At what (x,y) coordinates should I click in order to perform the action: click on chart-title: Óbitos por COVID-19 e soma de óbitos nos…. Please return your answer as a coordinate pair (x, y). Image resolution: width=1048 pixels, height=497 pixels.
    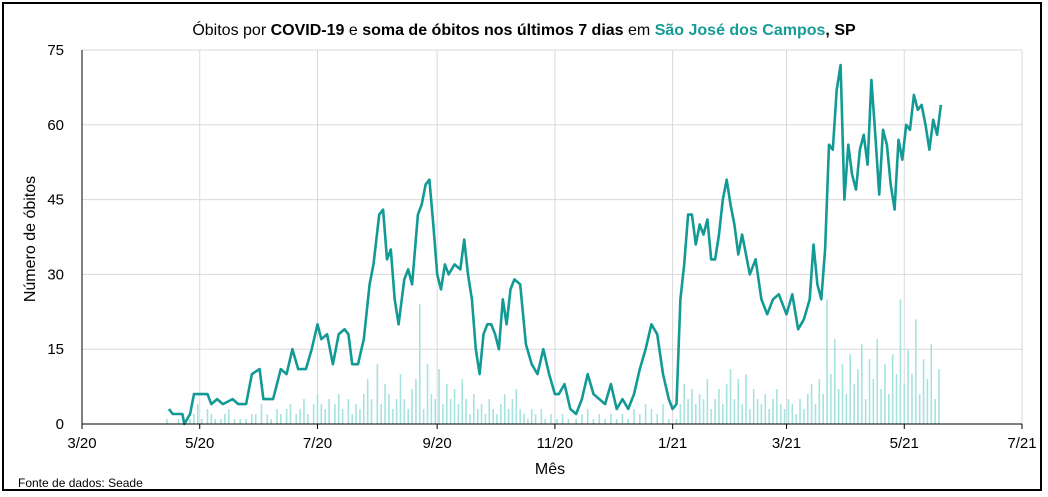
    Looking at the image, I should click on (524, 31).